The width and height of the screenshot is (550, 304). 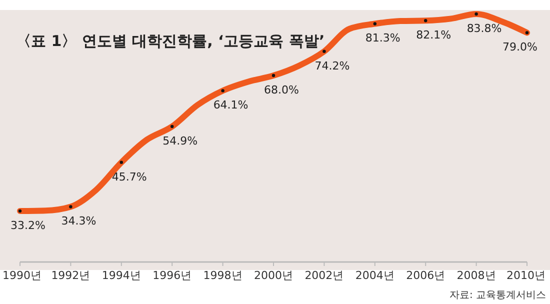 I want to click on data-label: 82.1%, so click(x=434, y=35).